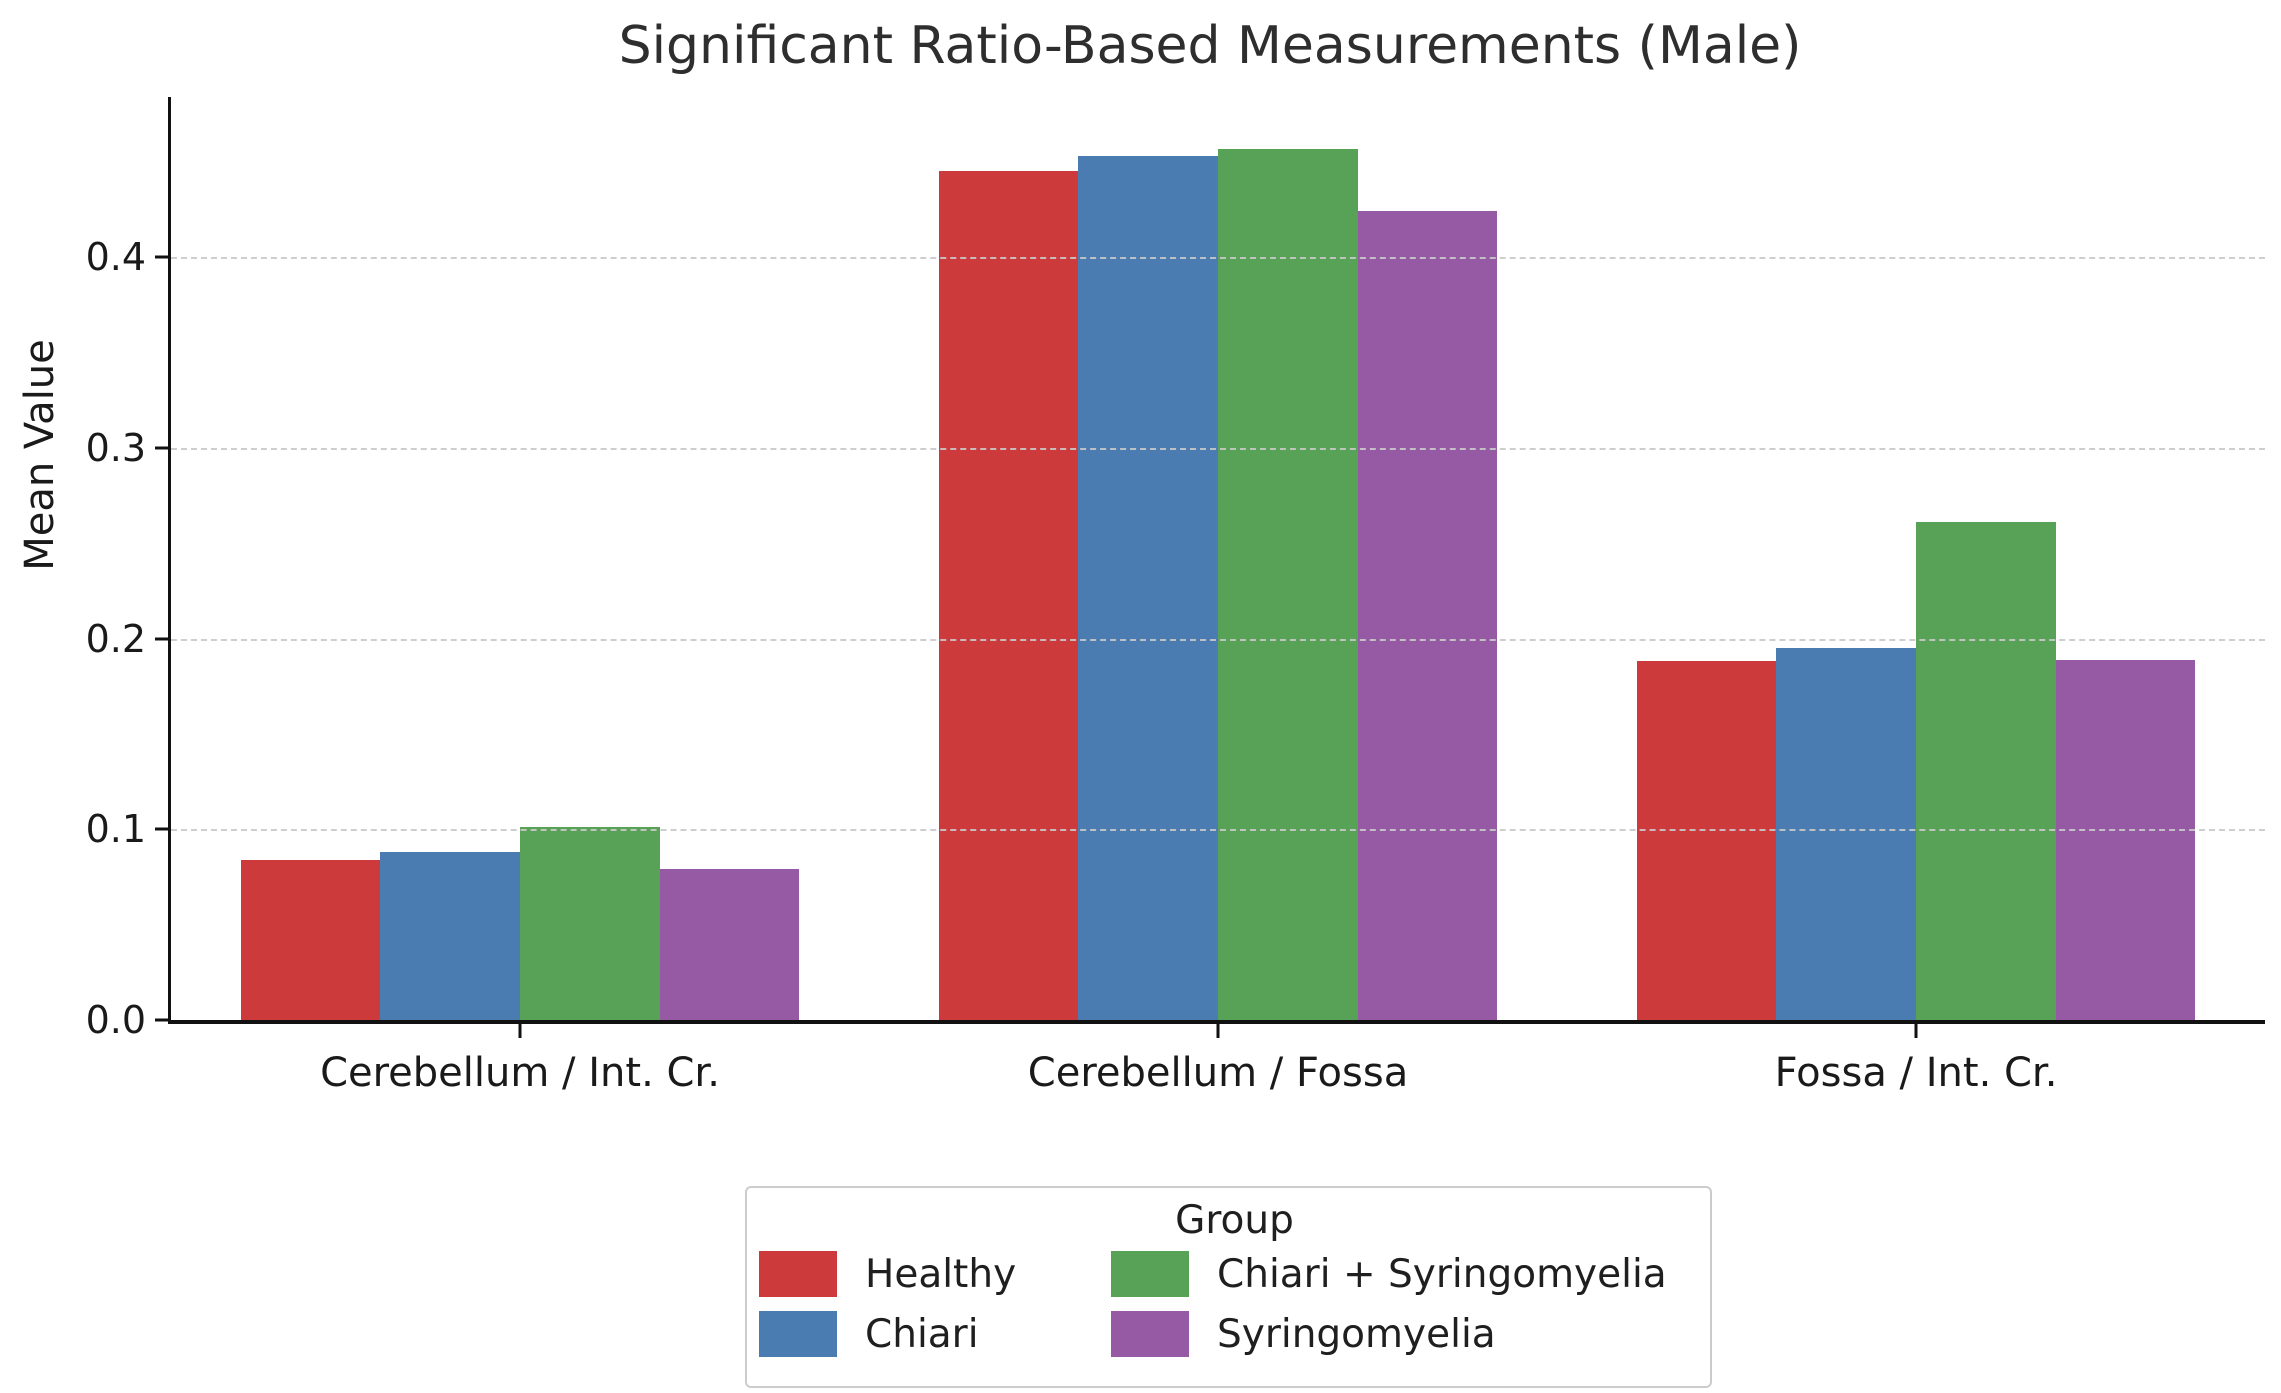 The height and width of the screenshot is (1393, 2281). Describe the element at coordinates (1150, 1334) in the screenshot. I see `legend-swatch-syringomyelia` at that location.